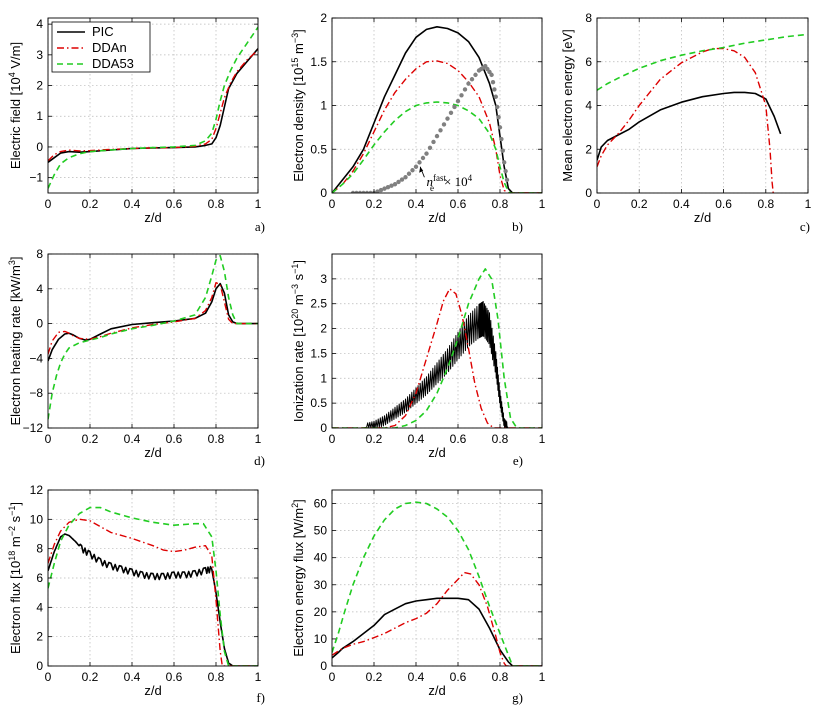  I want to click on y-label-superscript: 20, so click(295, 314).